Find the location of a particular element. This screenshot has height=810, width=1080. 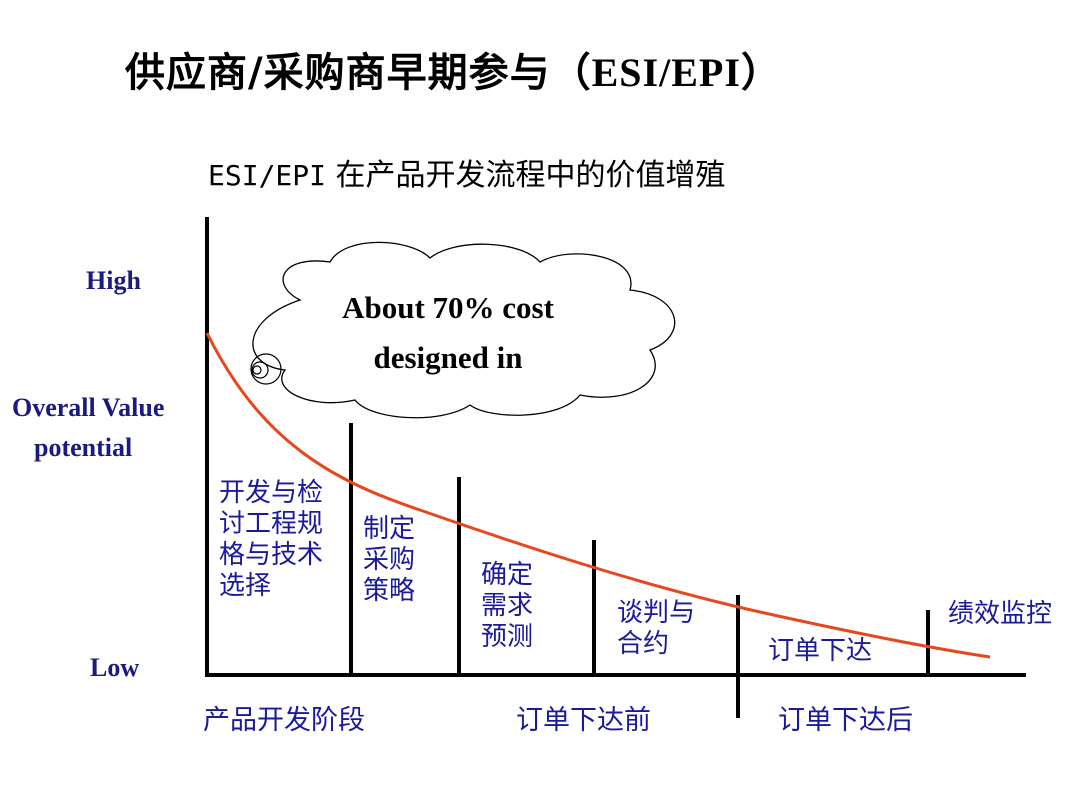

phase-label-post-order: 订单下达后 is located at coordinates (845, 720).